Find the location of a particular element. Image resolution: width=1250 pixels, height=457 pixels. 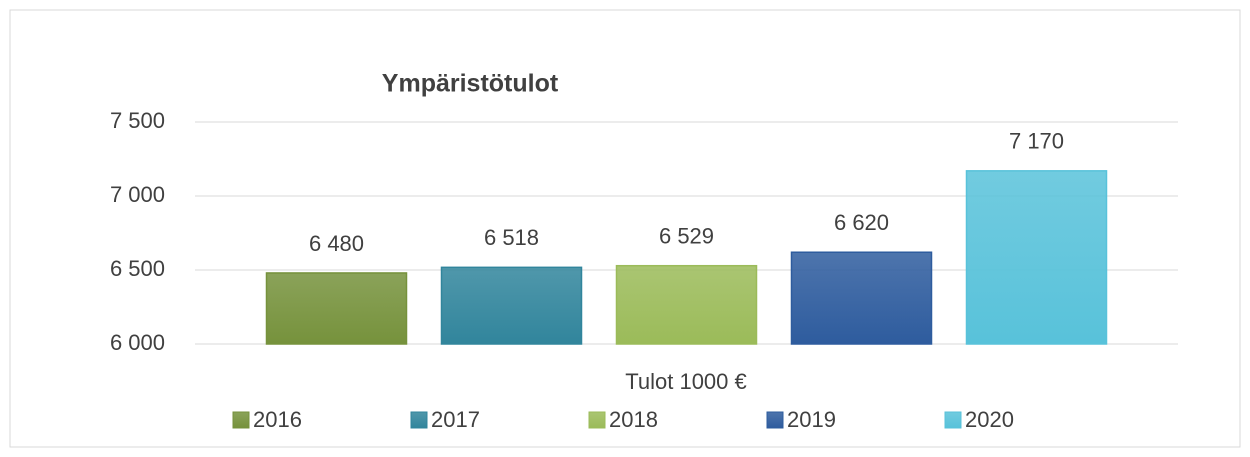

data-label: 7 170 is located at coordinates (1036, 141).